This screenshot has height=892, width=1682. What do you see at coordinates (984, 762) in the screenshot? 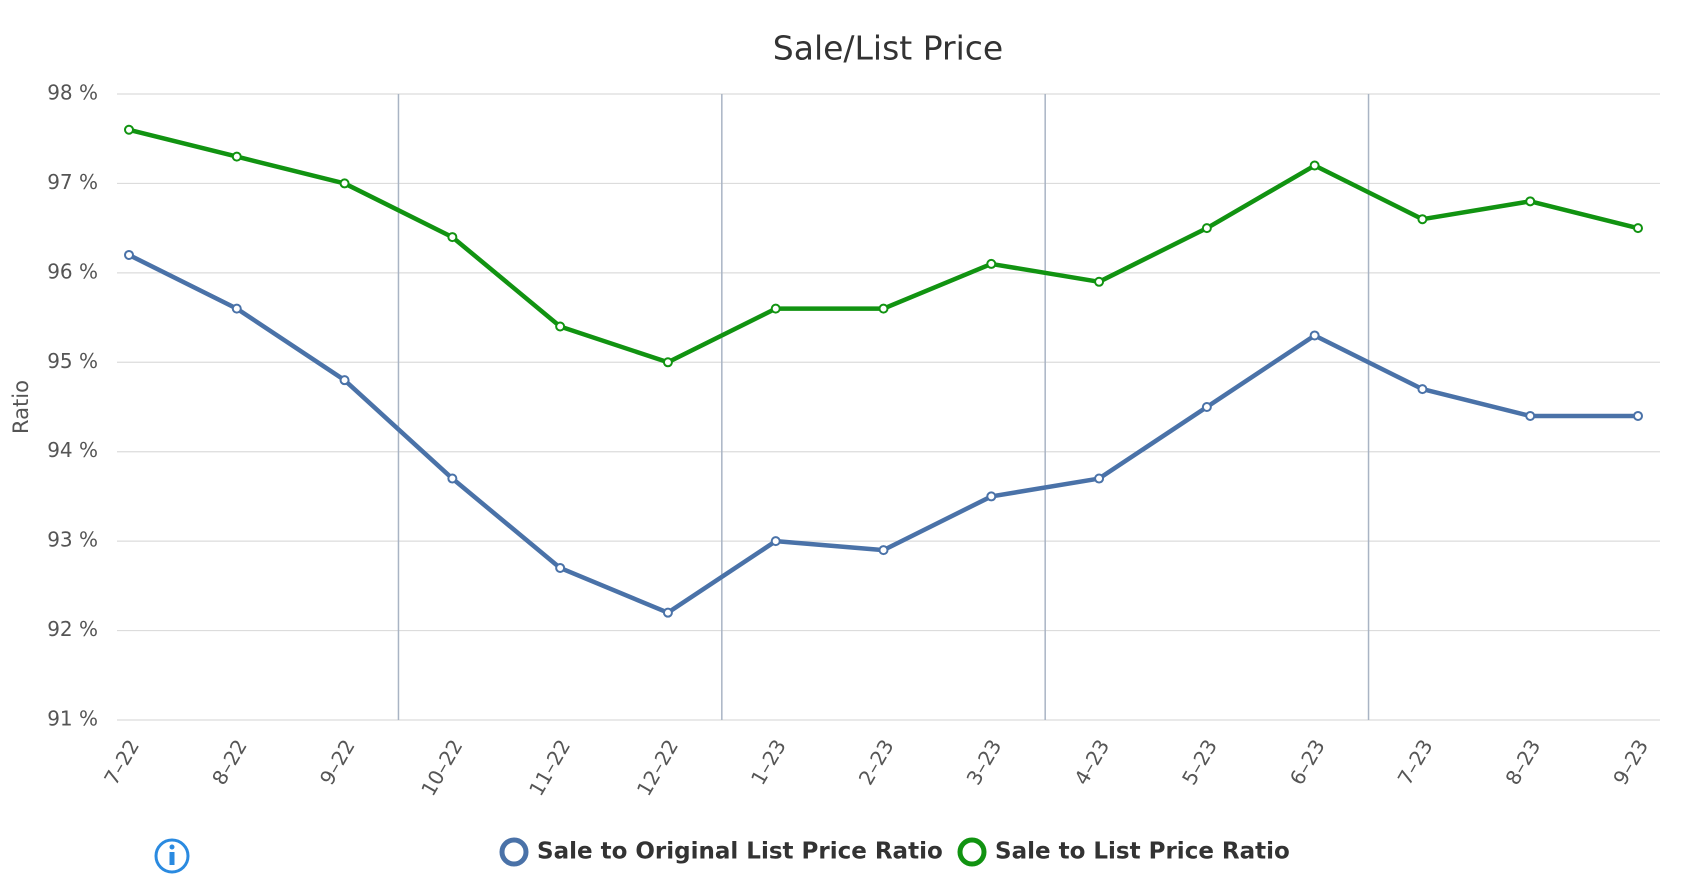
I see `x-tick-label: 3–23` at bounding box center [984, 762].